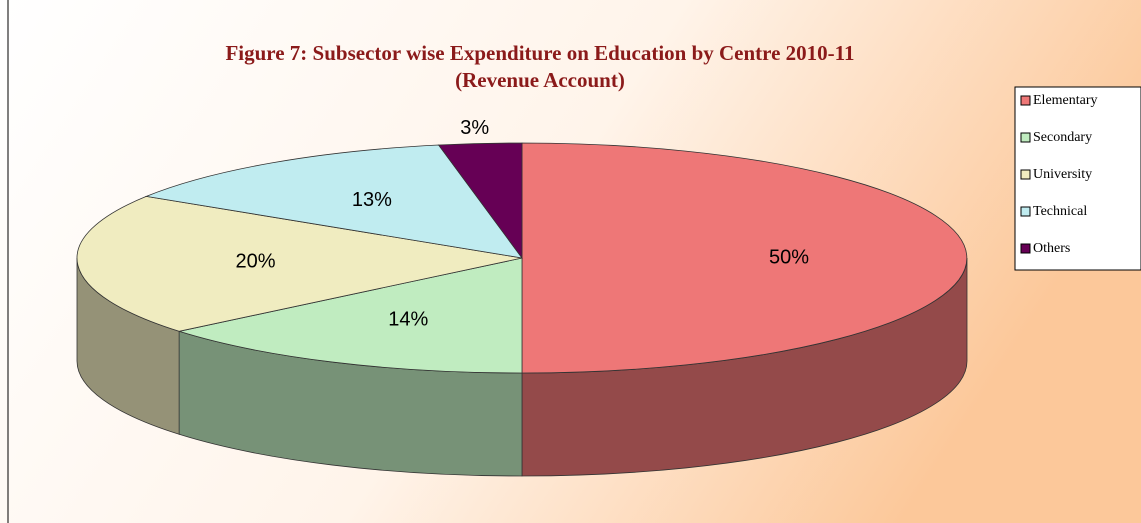 The width and height of the screenshot is (1141, 523). Describe the element at coordinates (1062, 137) in the screenshot. I see `legend-label: Secondary` at that location.